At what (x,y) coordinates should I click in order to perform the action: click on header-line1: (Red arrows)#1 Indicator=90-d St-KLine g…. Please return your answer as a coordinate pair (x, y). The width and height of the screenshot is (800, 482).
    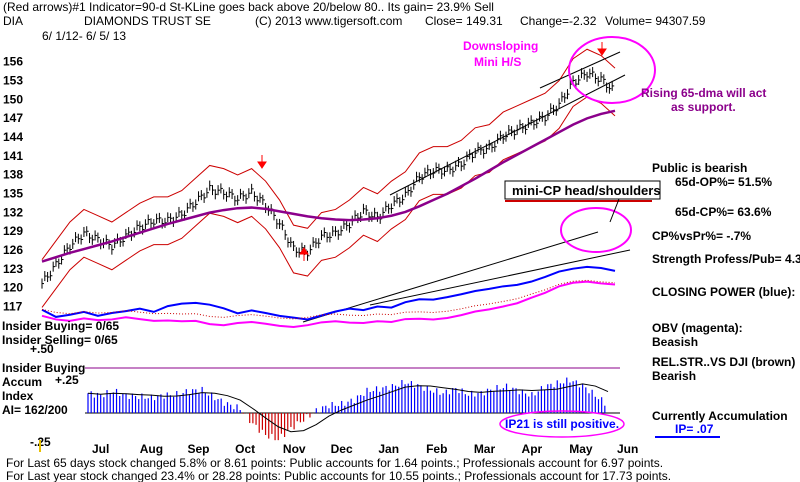
    Looking at the image, I should click on (248, 7).